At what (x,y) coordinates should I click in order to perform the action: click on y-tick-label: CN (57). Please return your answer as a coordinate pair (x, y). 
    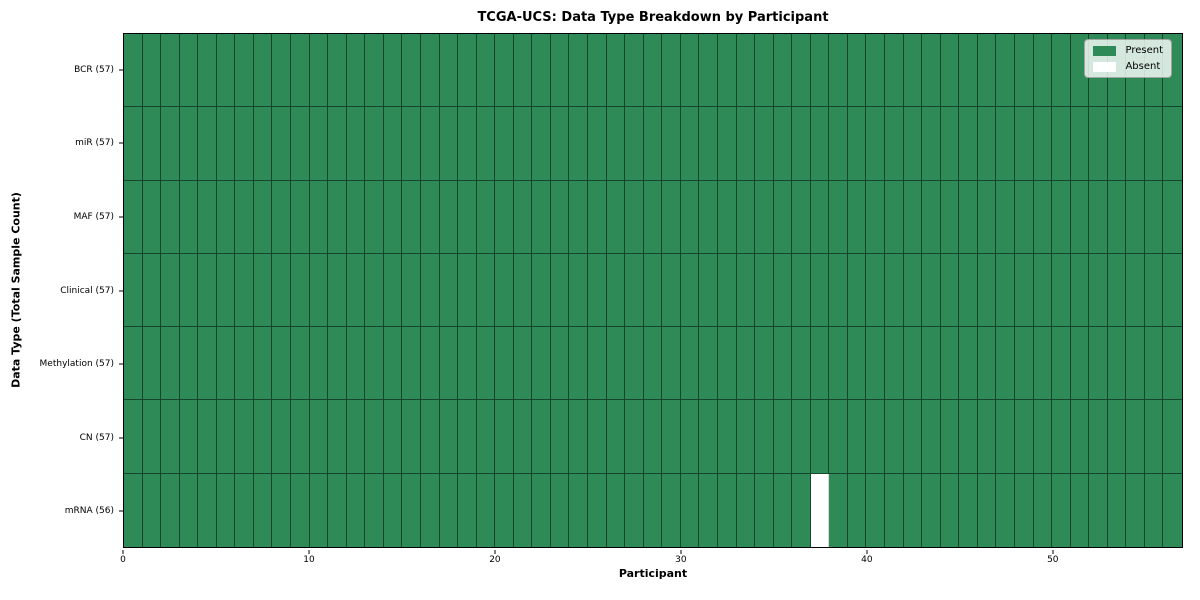
    Looking at the image, I should click on (96, 437).